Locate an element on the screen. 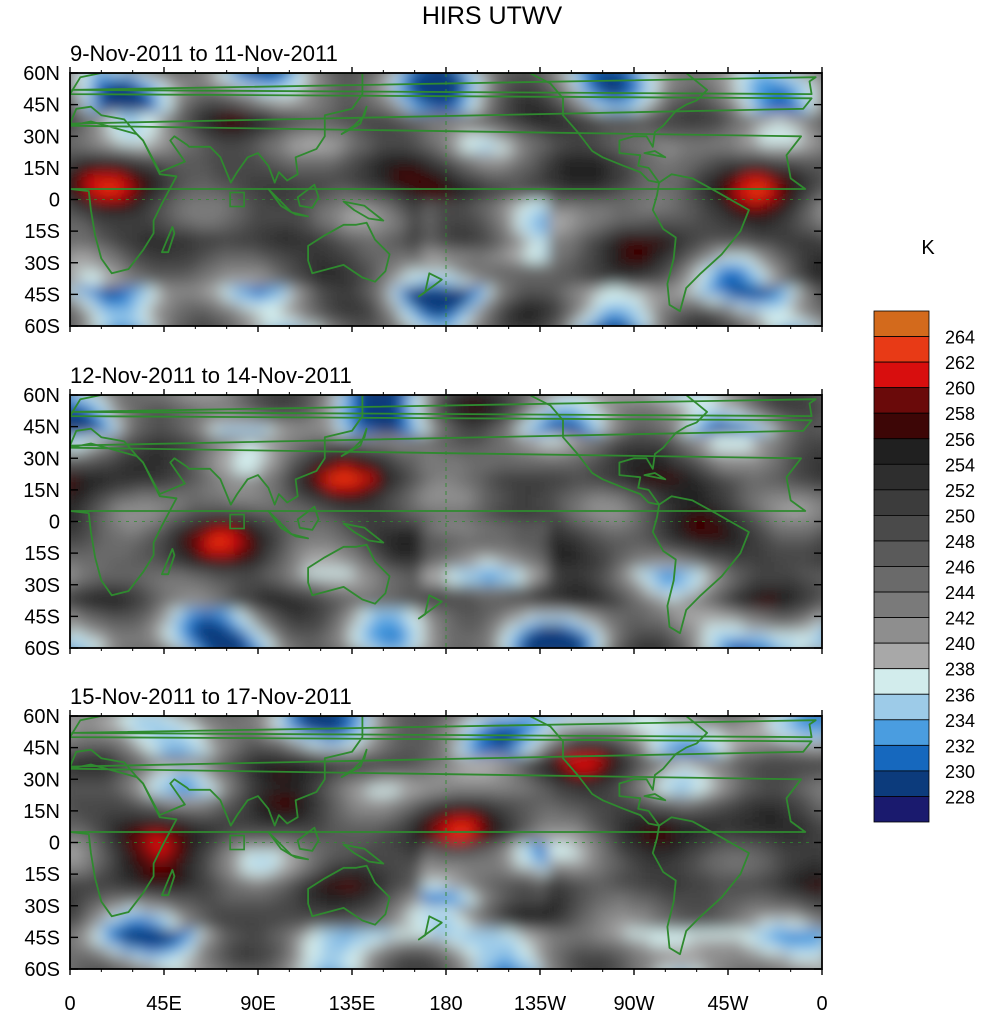  colorbar-tick-label: 236 is located at coordinates (960, 695).